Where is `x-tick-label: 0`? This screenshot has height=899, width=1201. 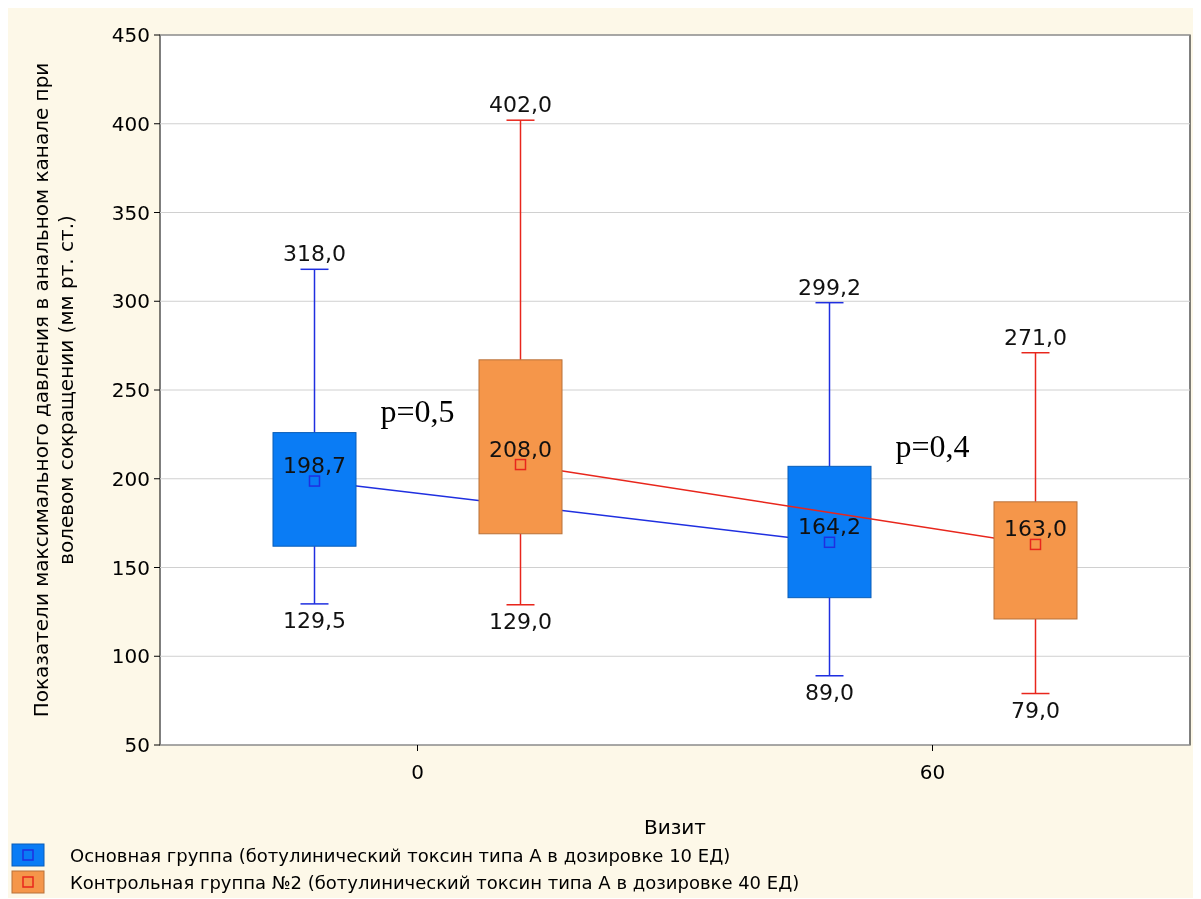 x-tick-label: 0 is located at coordinates (417, 772).